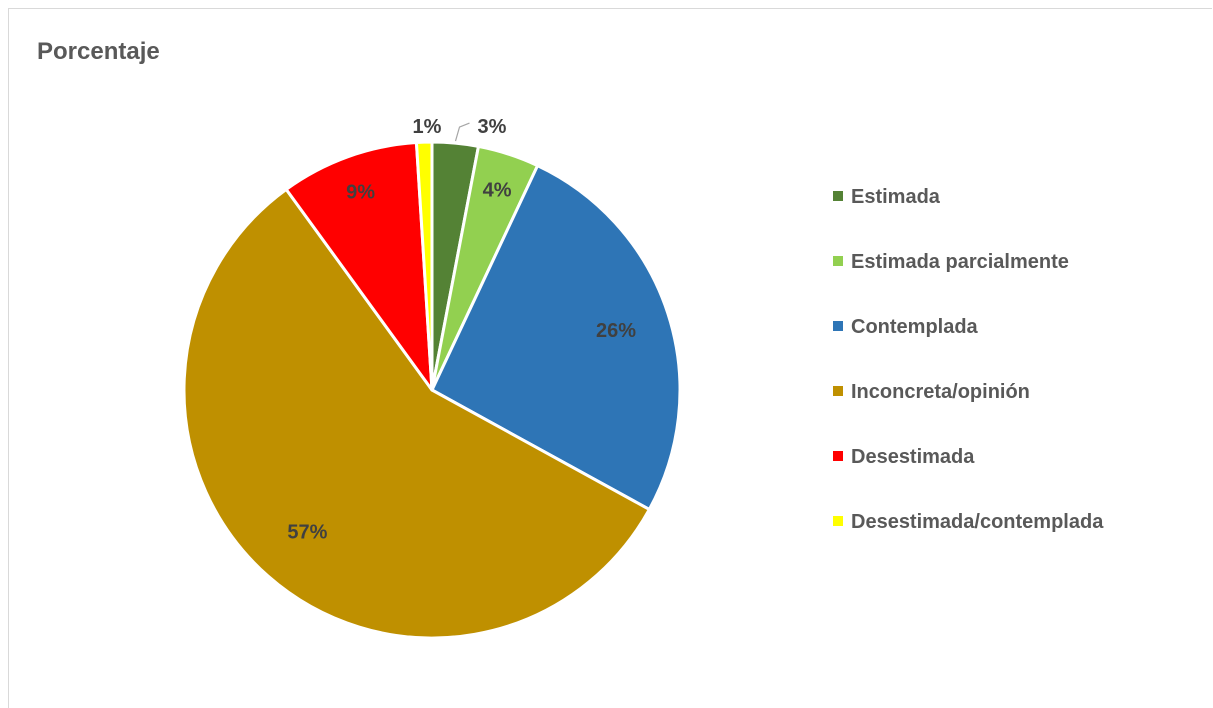 Image resolution: width=1213 pixels, height=708 pixels. I want to click on data-label-inconcreta-opinion: 57%, so click(307, 532).